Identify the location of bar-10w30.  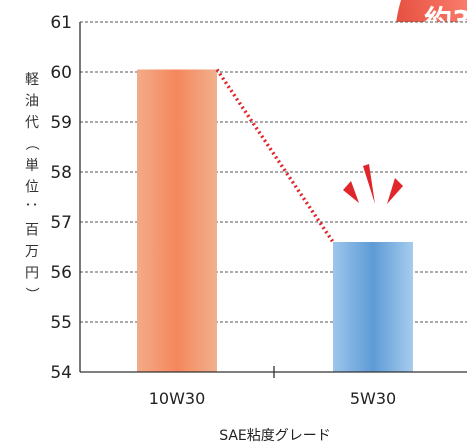
(177, 220).